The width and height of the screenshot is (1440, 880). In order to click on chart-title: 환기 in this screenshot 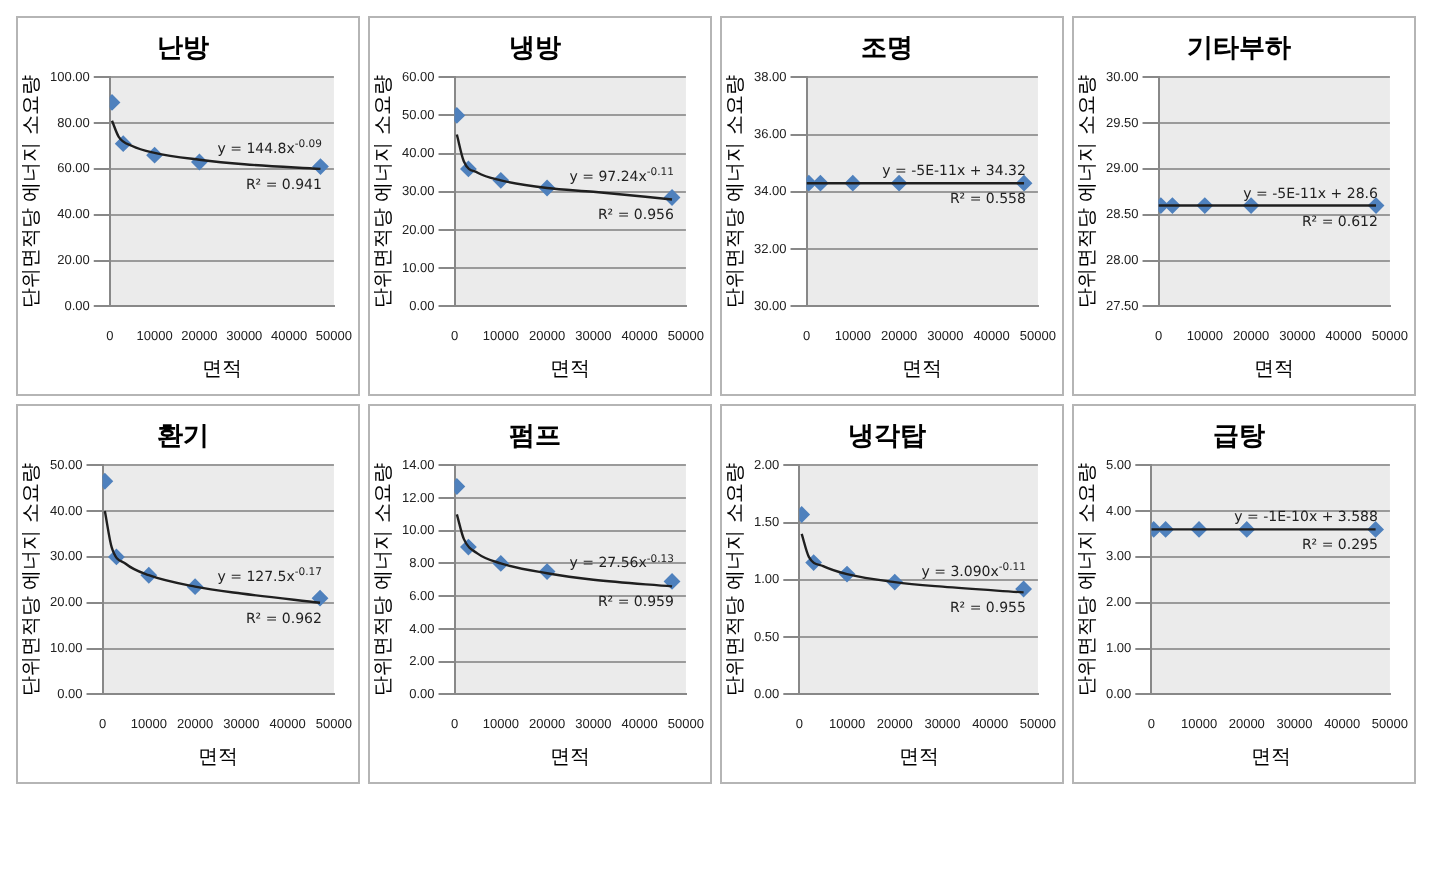, I will do `click(183, 437)`.